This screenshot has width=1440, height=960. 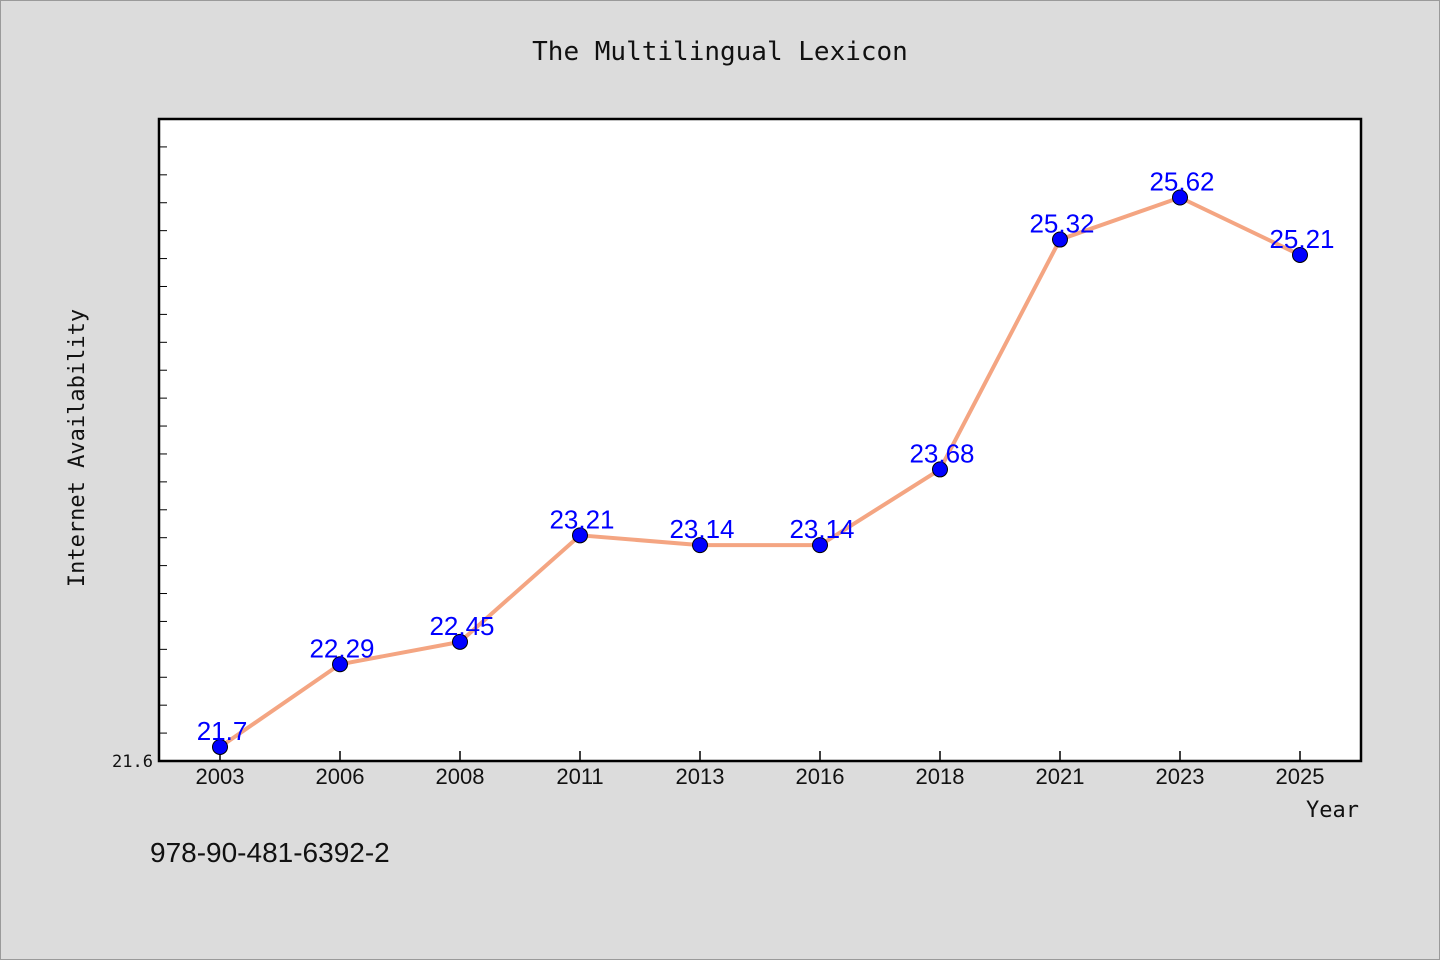 What do you see at coordinates (341, 648) in the screenshot?
I see `data-label: 22.29` at bounding box center [341, 648].